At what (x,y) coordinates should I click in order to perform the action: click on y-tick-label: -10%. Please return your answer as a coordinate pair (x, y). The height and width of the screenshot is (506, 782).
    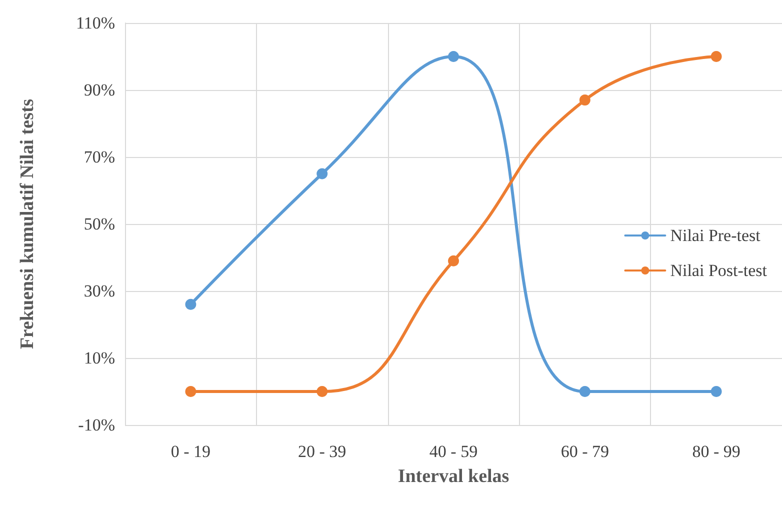
    Looking at the image, I should click on (96, 425).